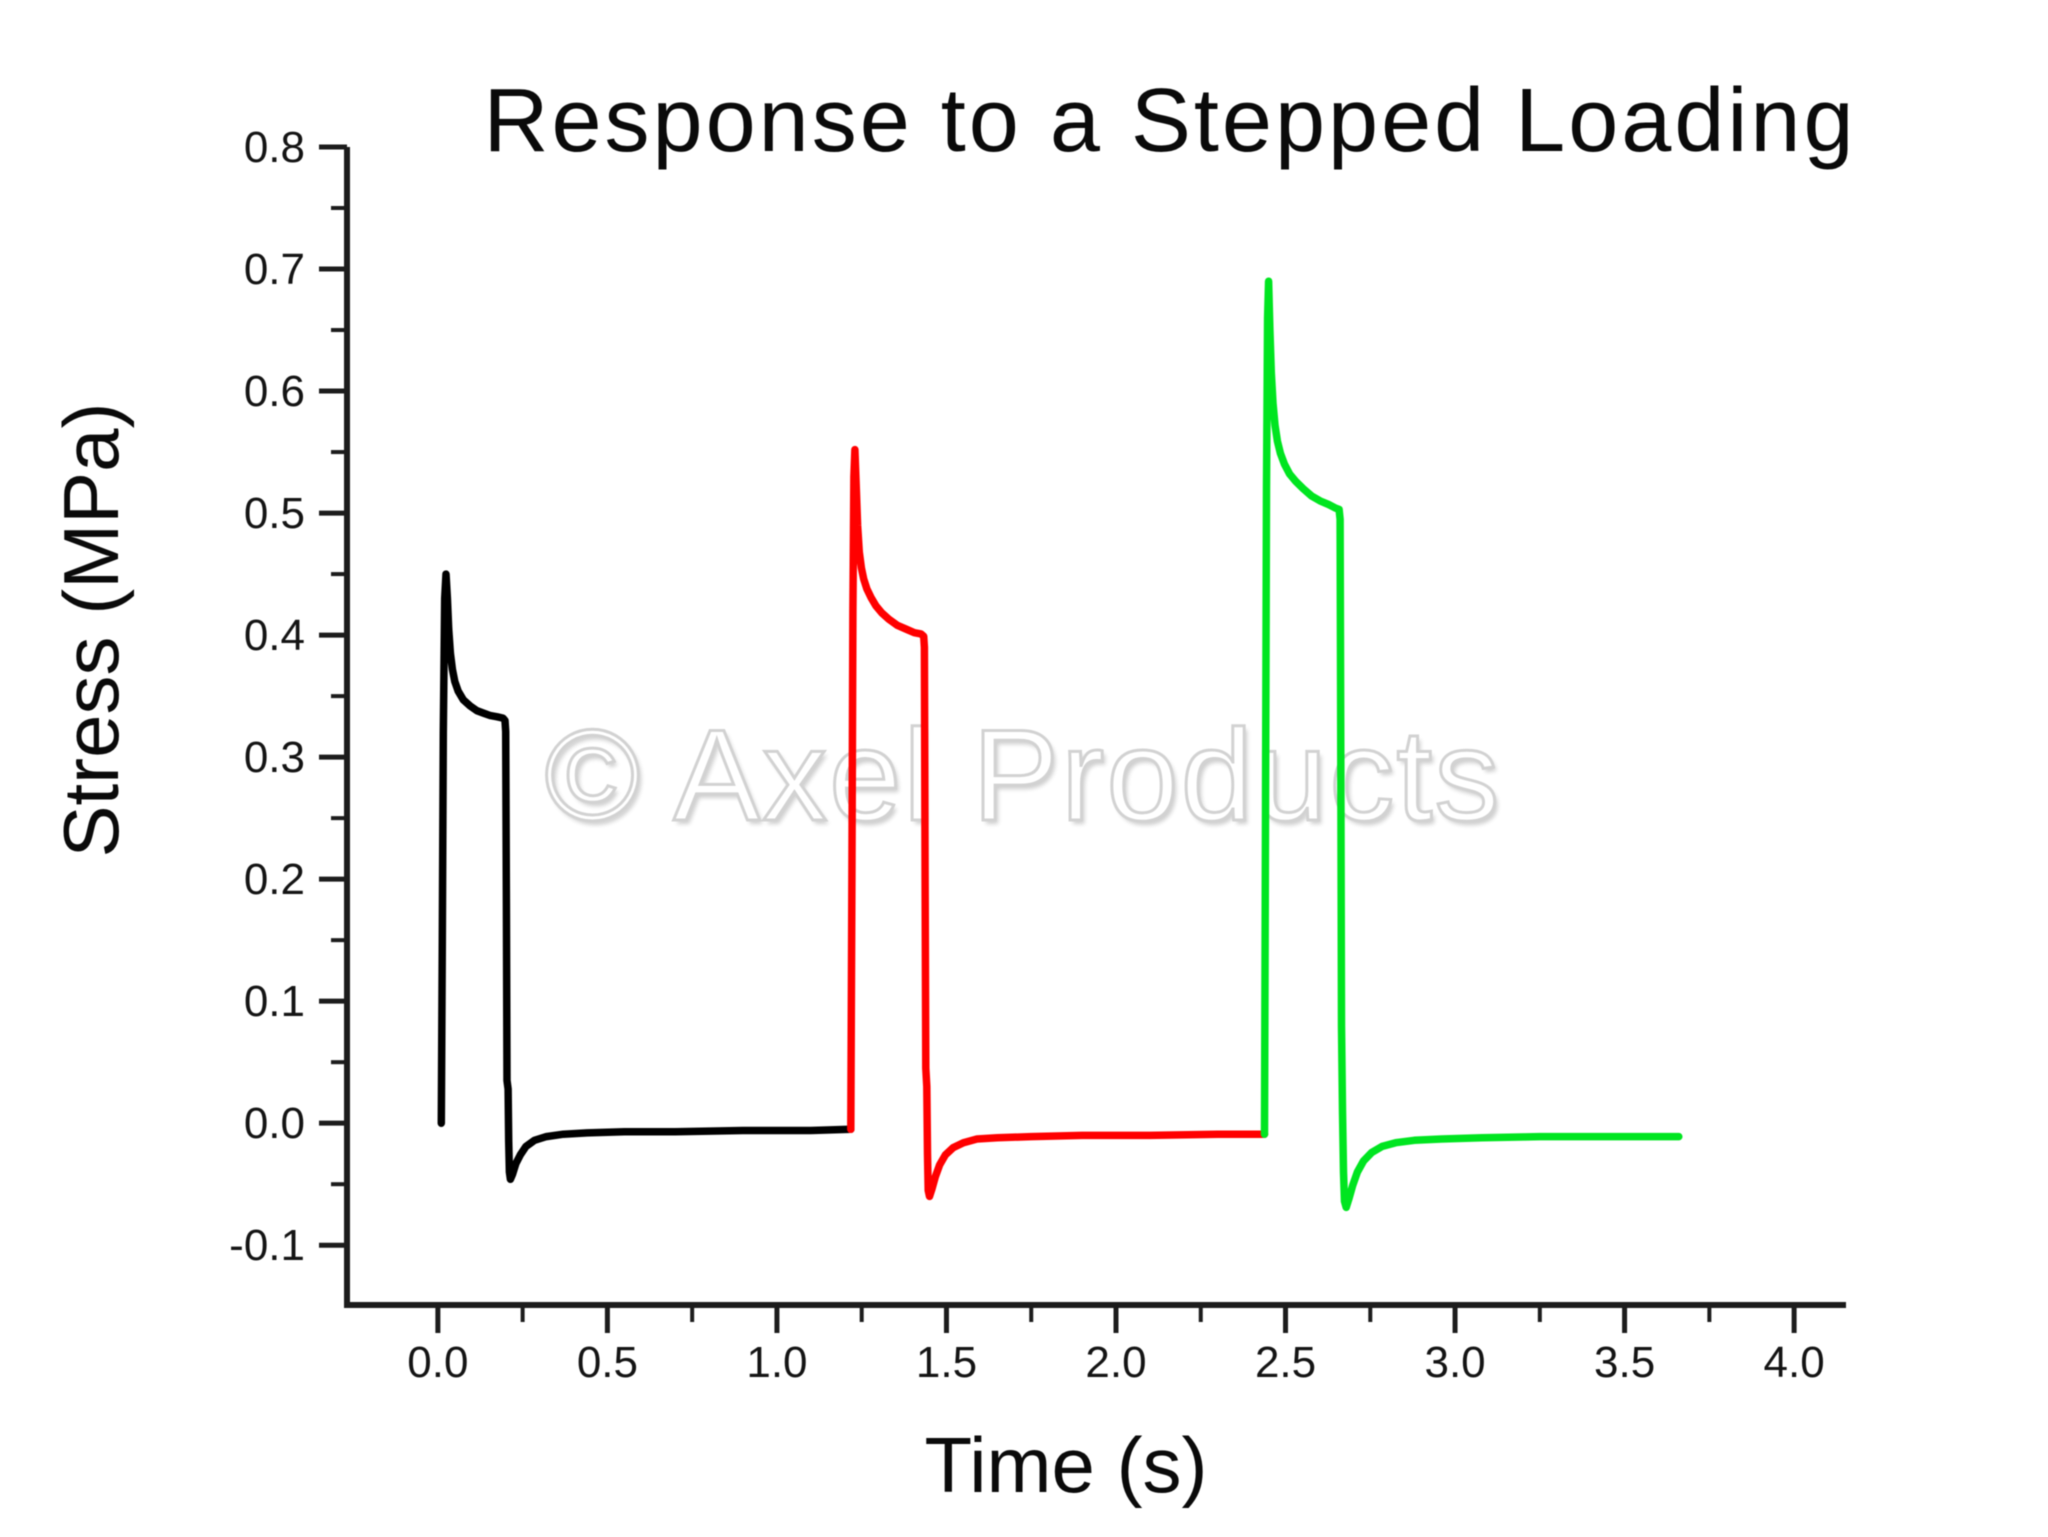  Describe the element at coordinates (267, 1245) in the screenshot. I see `y-tick-label: -0.1` at that location.